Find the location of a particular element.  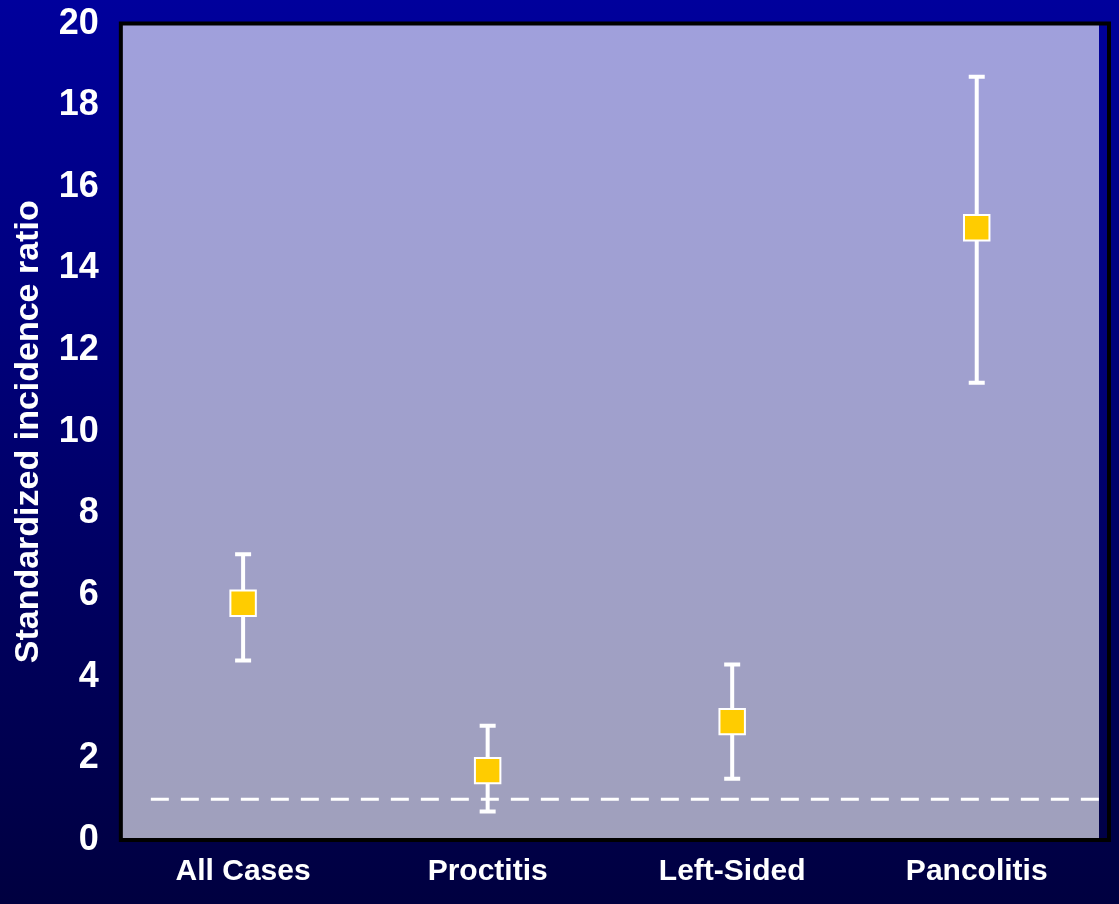

x-tick-label: Left-Sided is located at coordinates (732, 870).